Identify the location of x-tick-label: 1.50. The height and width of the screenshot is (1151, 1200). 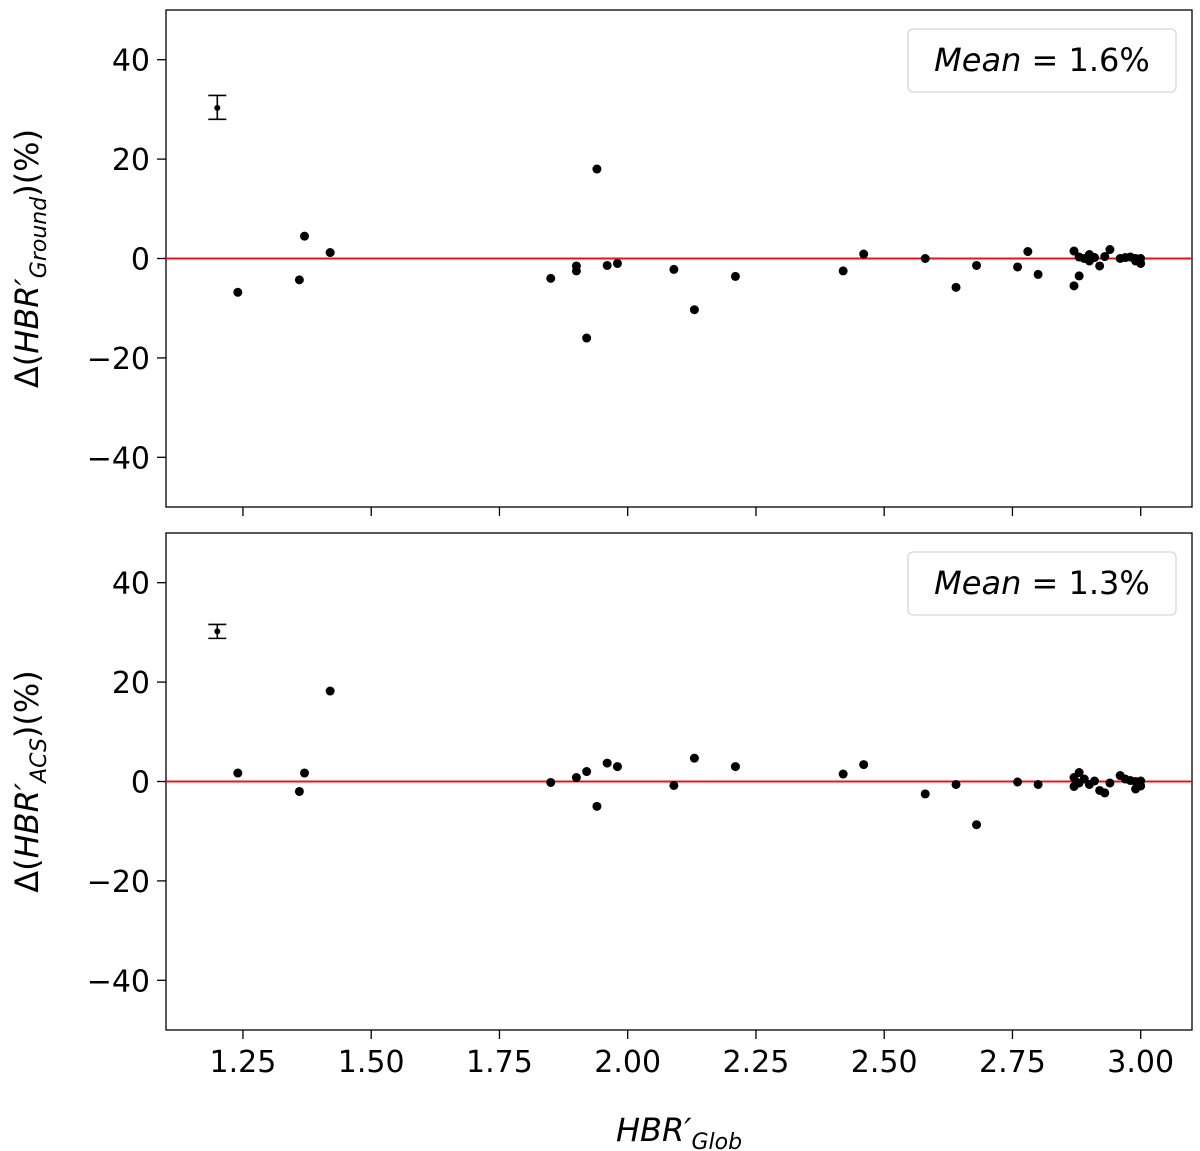
(371, 1062).